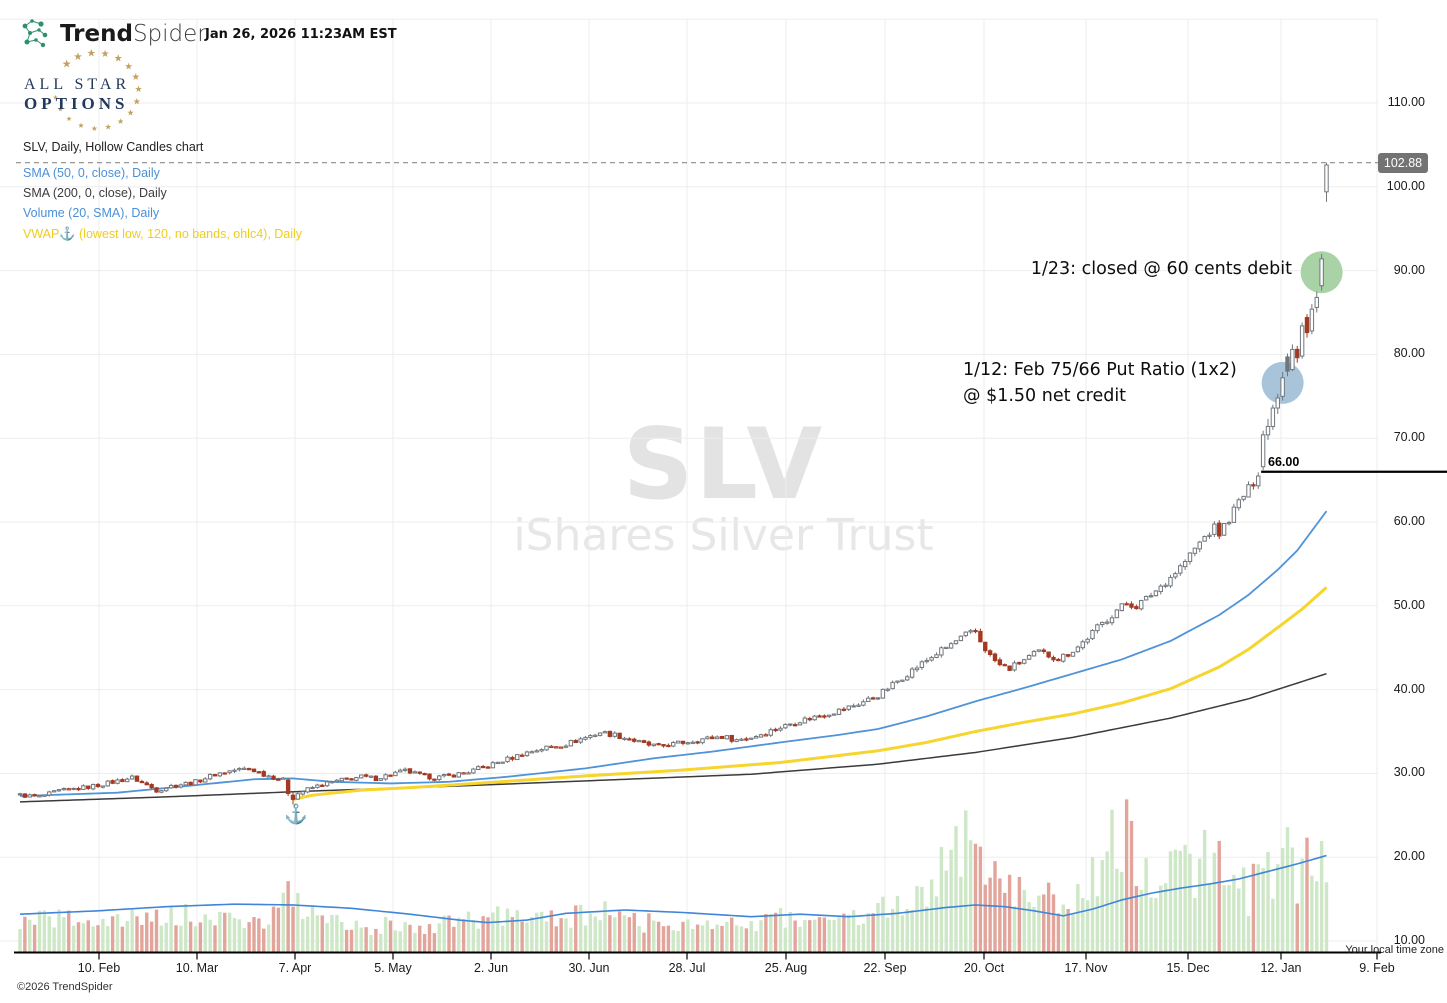  What do you see at coordinates (1409, 604) in the screenshot?
I see `price-axis-label: 50.00` at bounding box center [1409, 604].